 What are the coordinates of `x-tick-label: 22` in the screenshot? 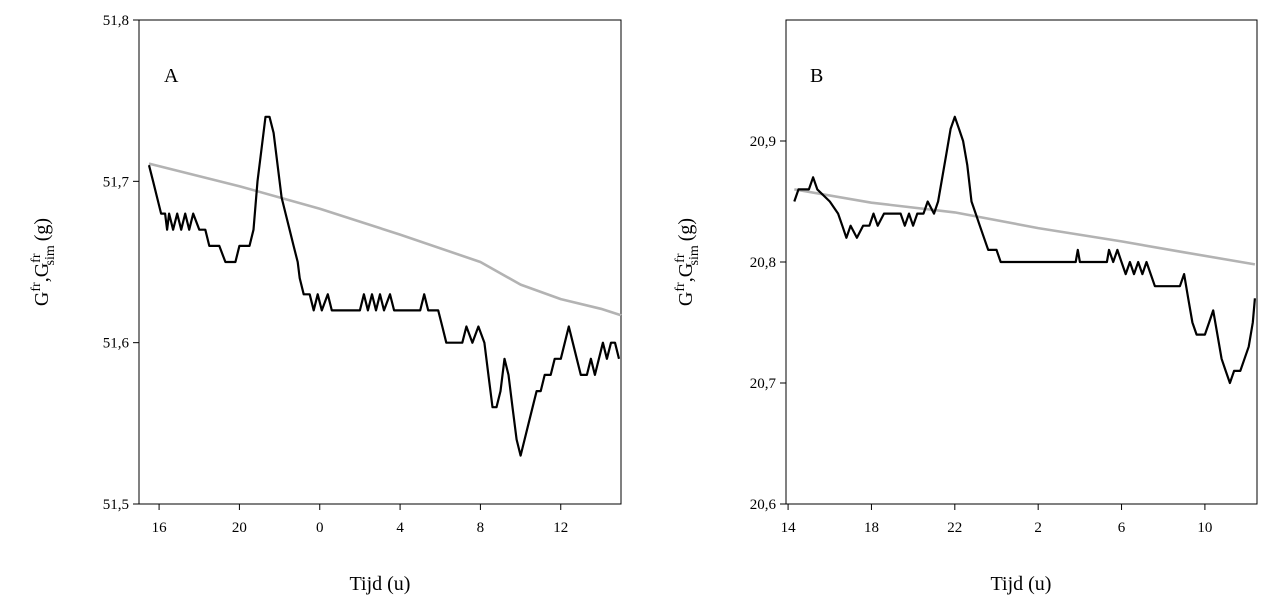 It's located at (954, 528).